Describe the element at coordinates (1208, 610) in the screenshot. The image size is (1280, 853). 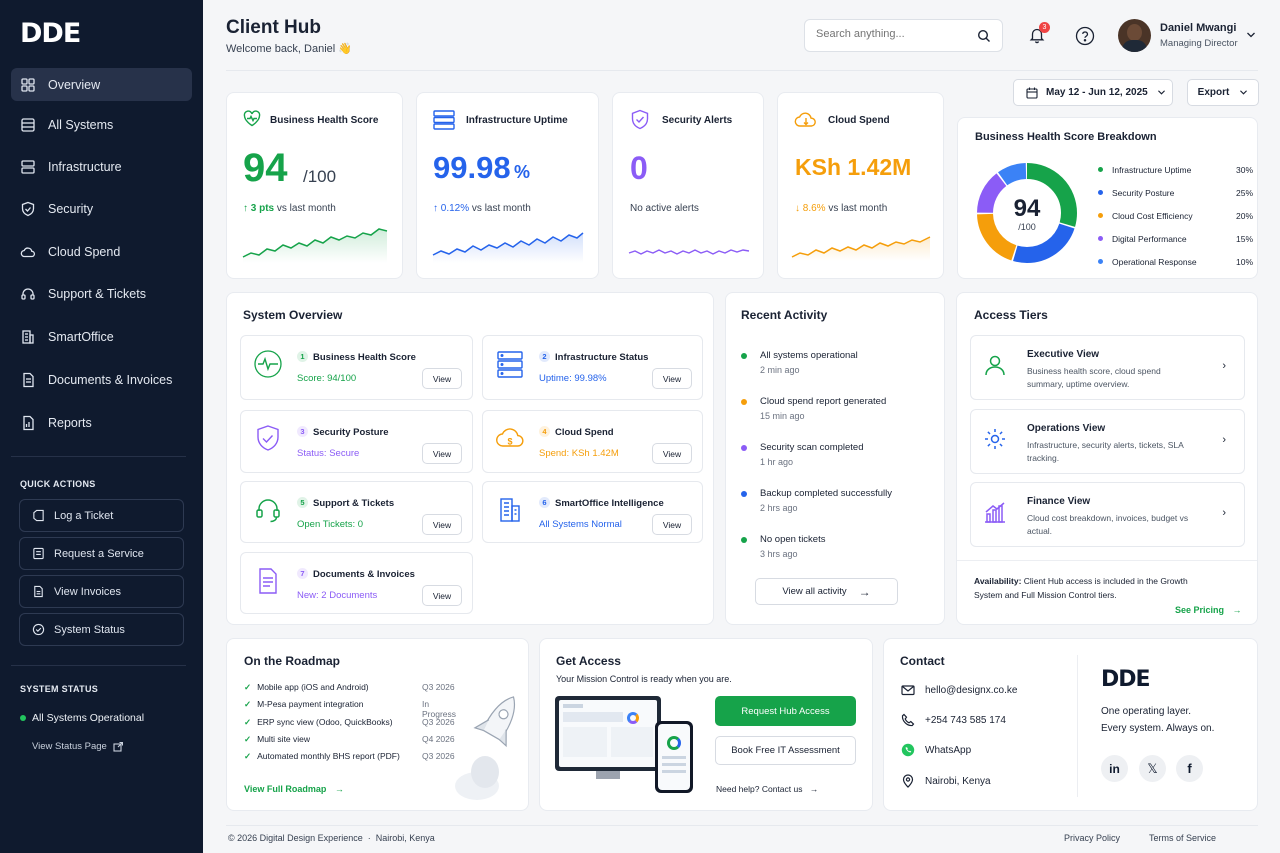
I see `see-pricing-link: See Pricing →` at that location.